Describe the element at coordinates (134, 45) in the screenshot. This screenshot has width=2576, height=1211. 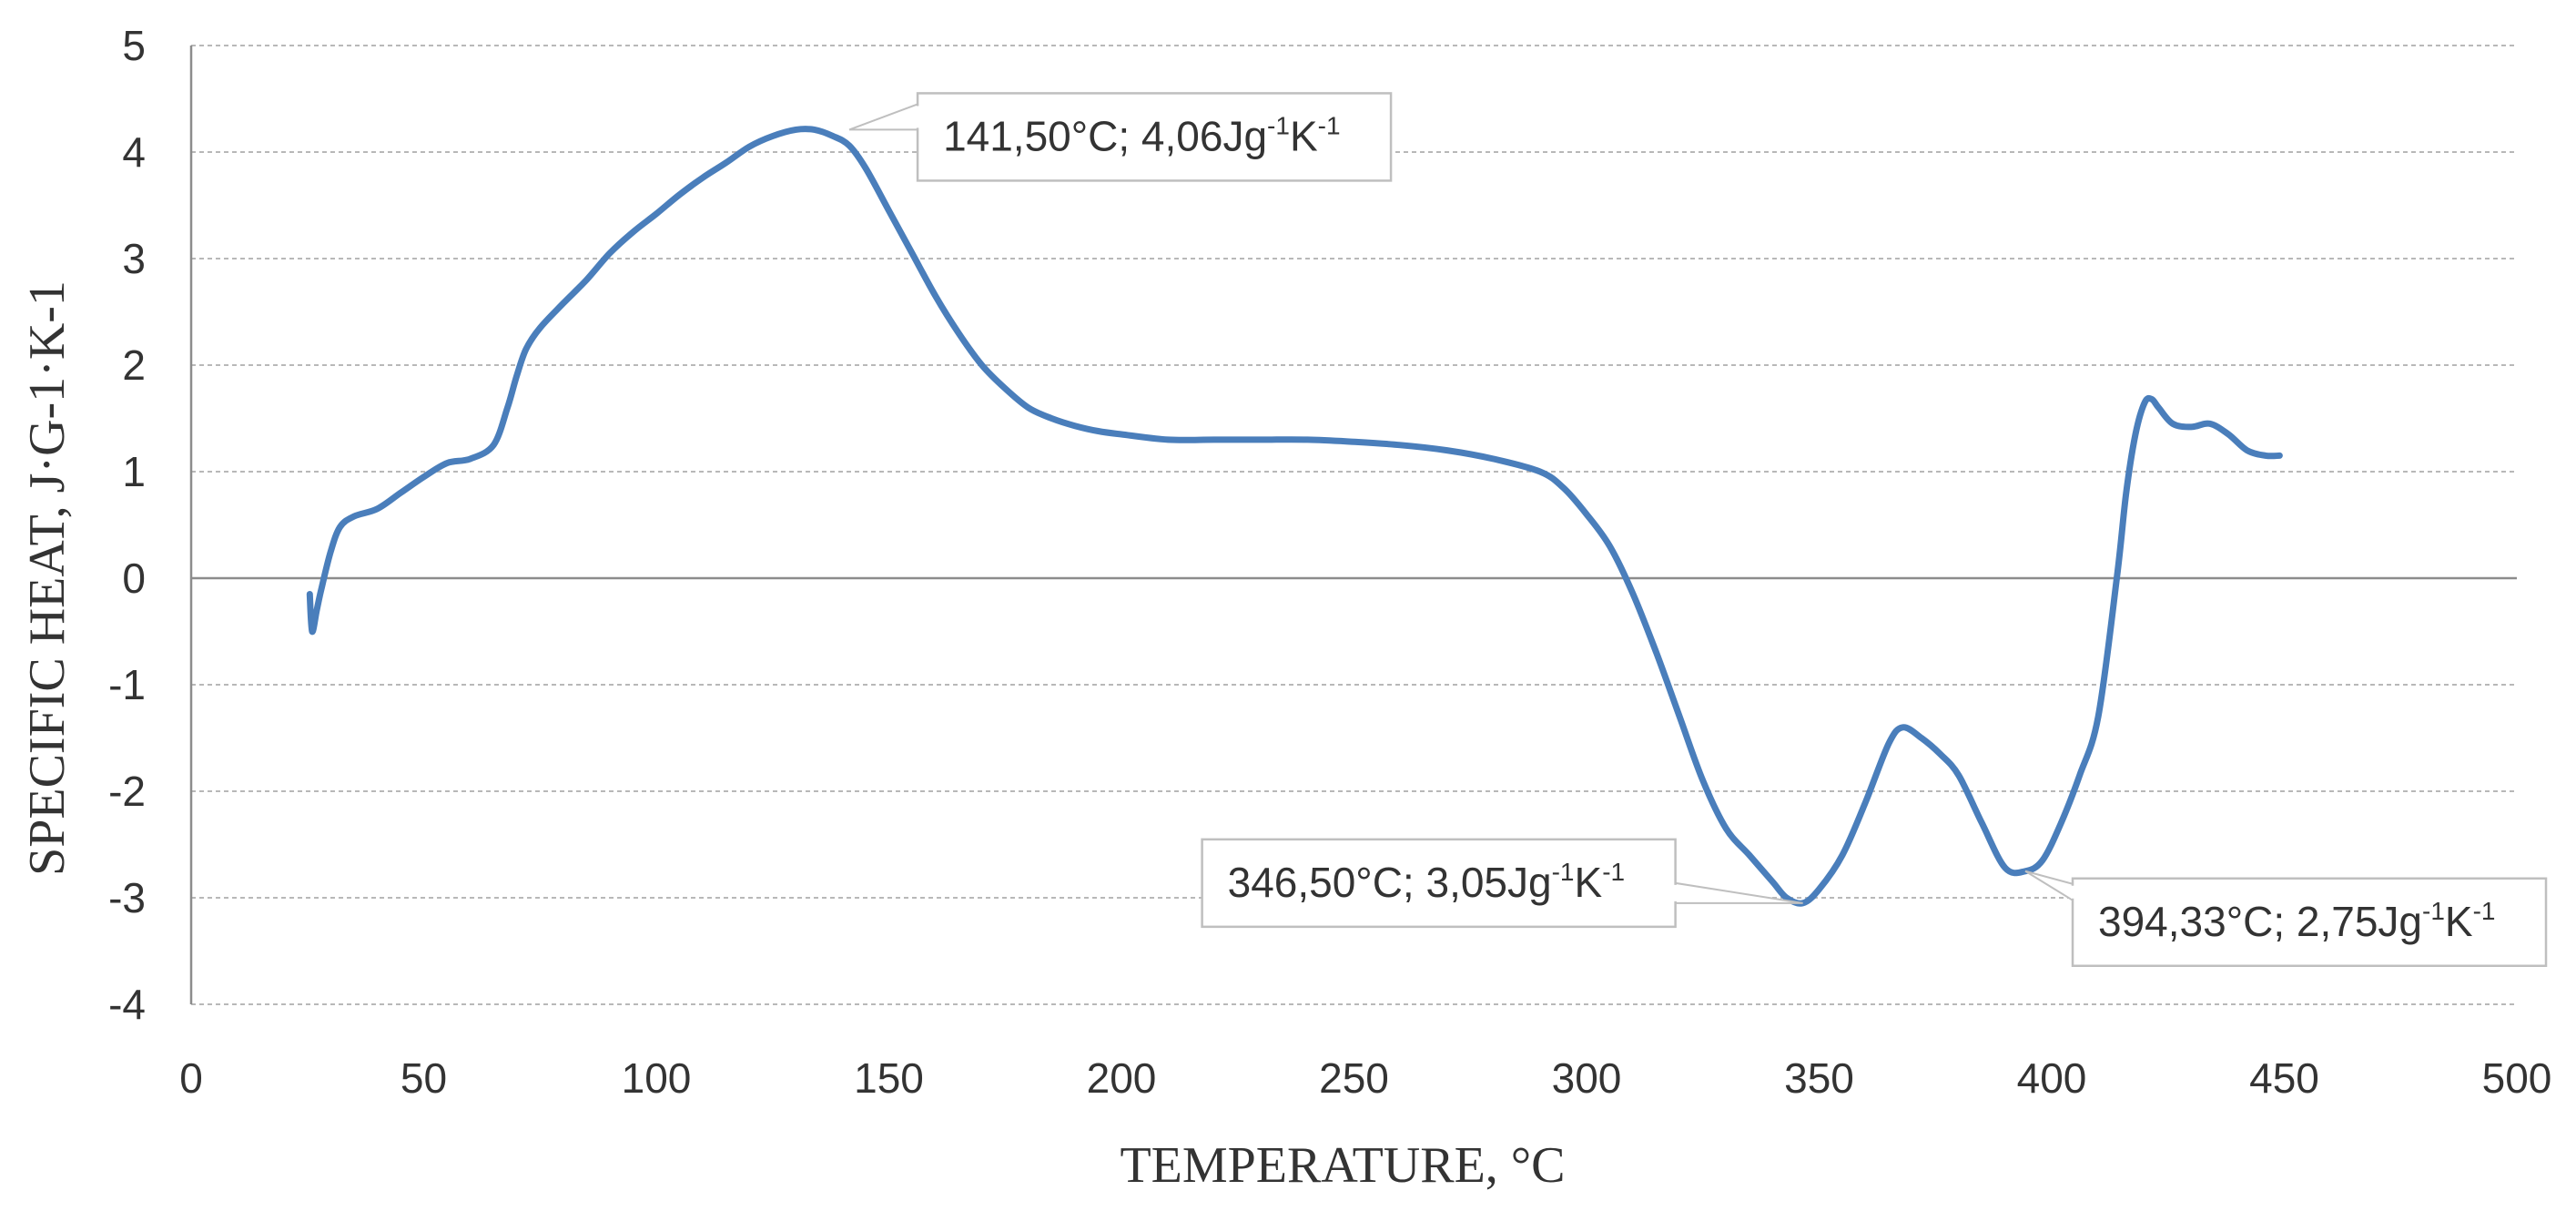
I see `y-tick-label: 5` at that location.